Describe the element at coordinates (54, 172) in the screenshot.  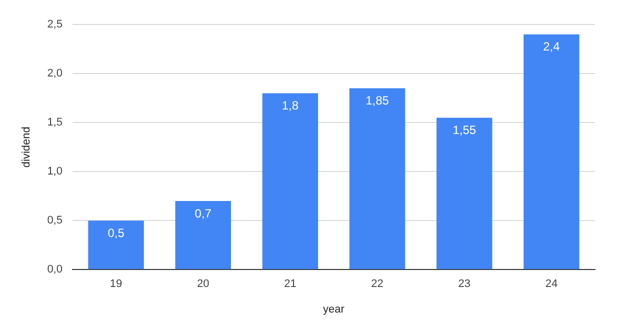
I see `y-tick-label: 1,0` at that location.